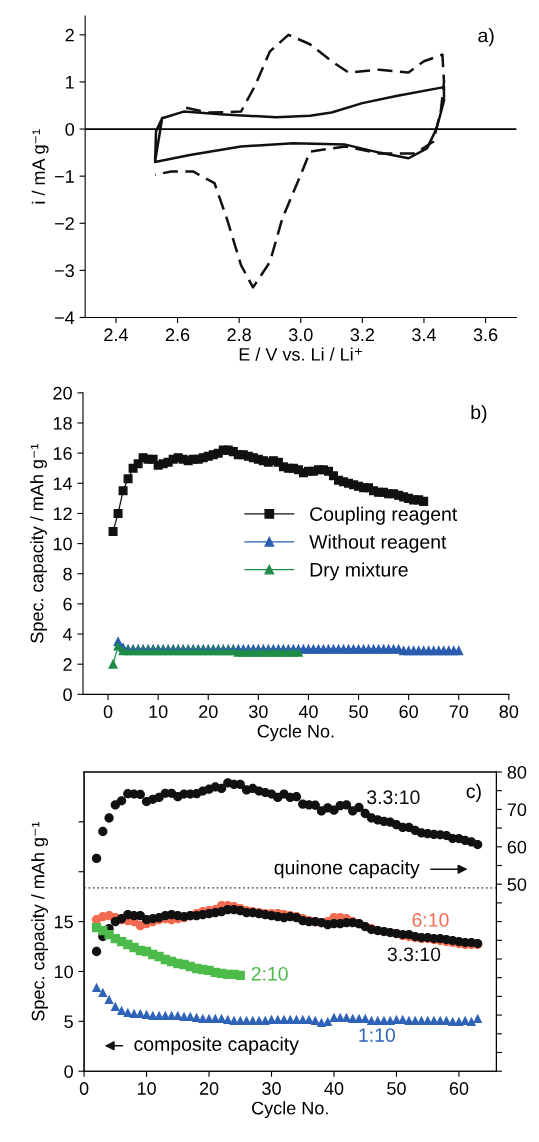 Image resolution: width=539 pixels, height=1142 pixels. Describe the element at coordinates (62, 513) in the screenshot. I see `y-tick-label: 12` at that location.